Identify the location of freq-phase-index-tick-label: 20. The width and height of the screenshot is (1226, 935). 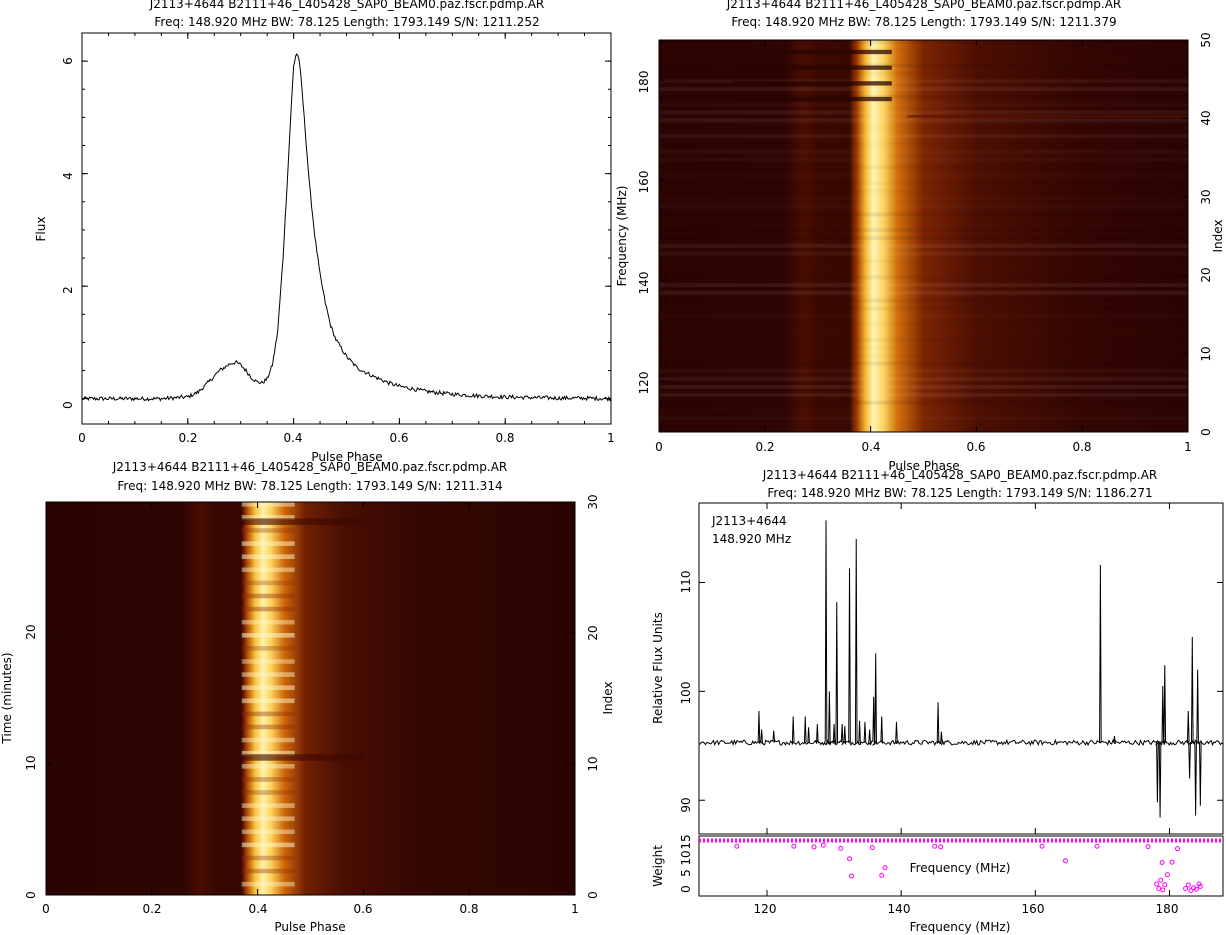
(1206, 274).